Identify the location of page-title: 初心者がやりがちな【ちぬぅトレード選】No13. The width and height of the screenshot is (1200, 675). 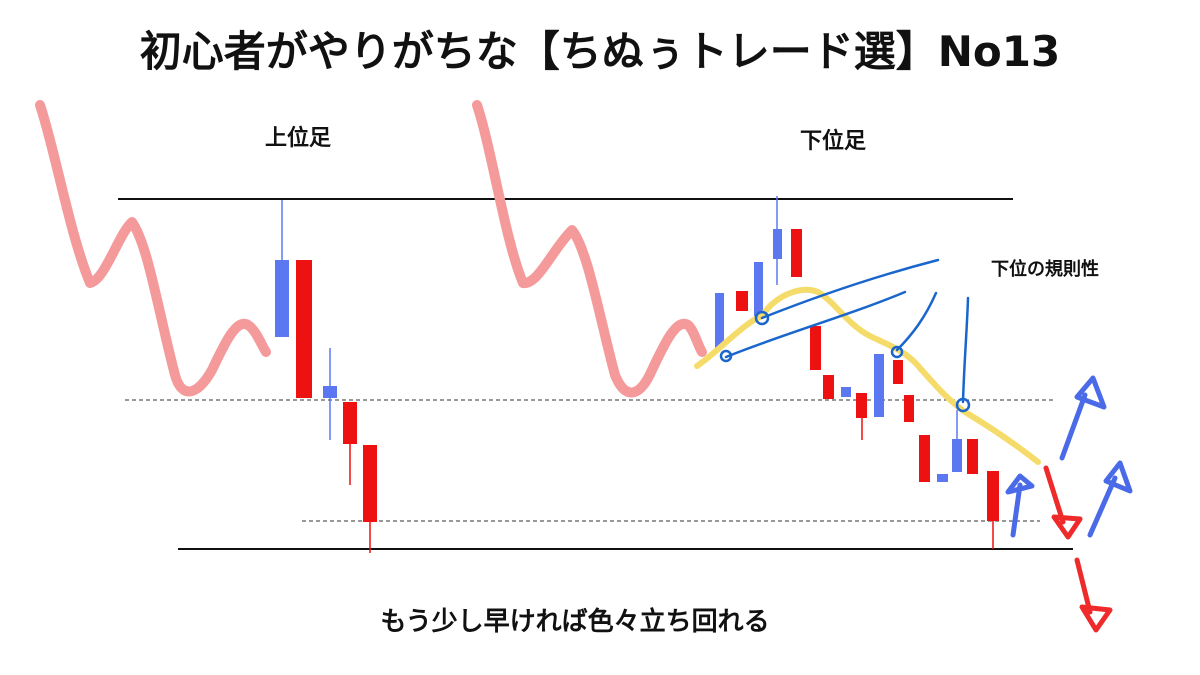
(600, 51).